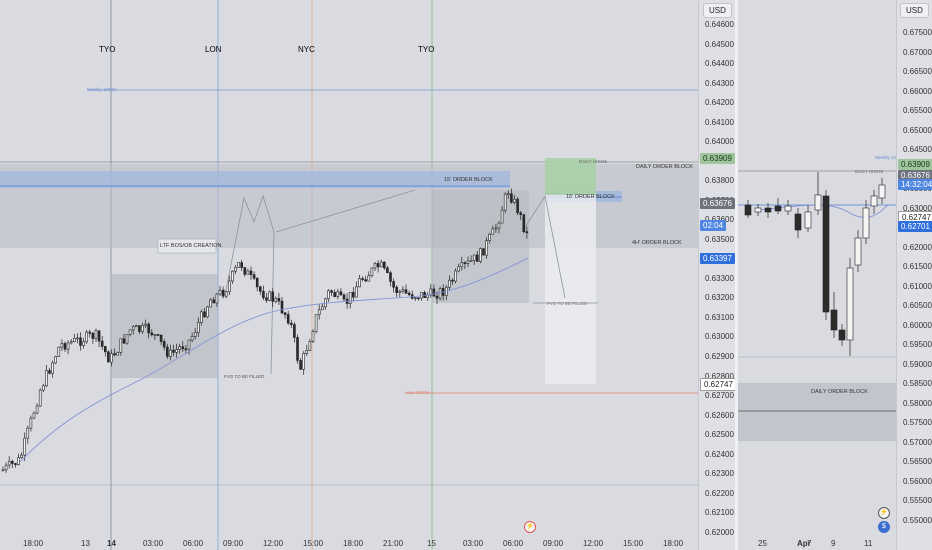 Image resolution: width=932 pixels, height=550 pixels. I want to click on price-tick-label: 0.62600, so click(719, 415).